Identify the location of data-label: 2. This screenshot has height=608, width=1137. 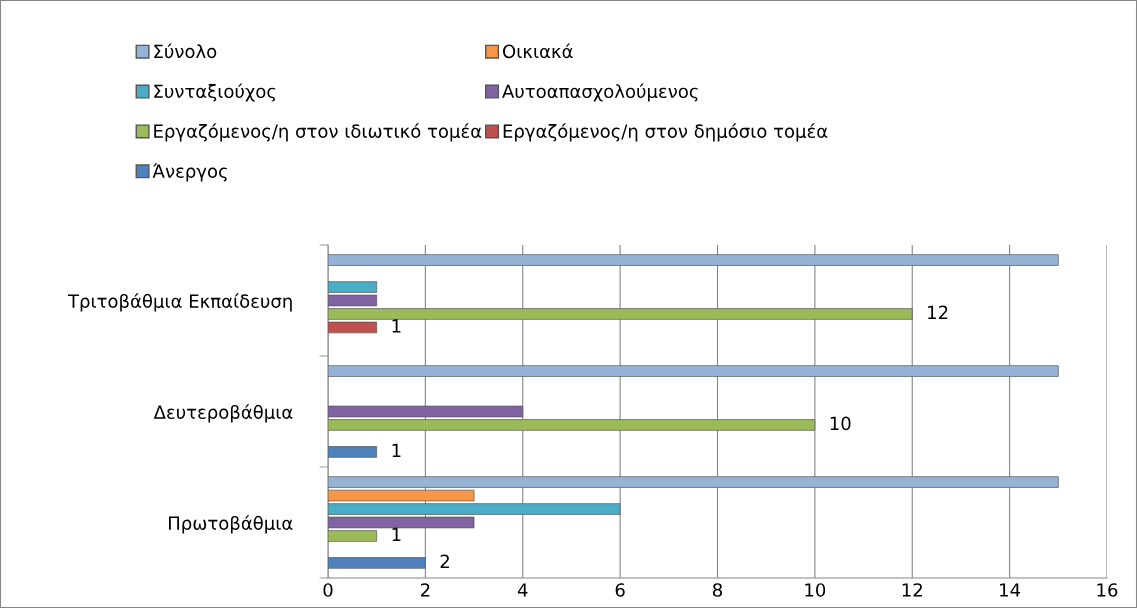
(444, 561).